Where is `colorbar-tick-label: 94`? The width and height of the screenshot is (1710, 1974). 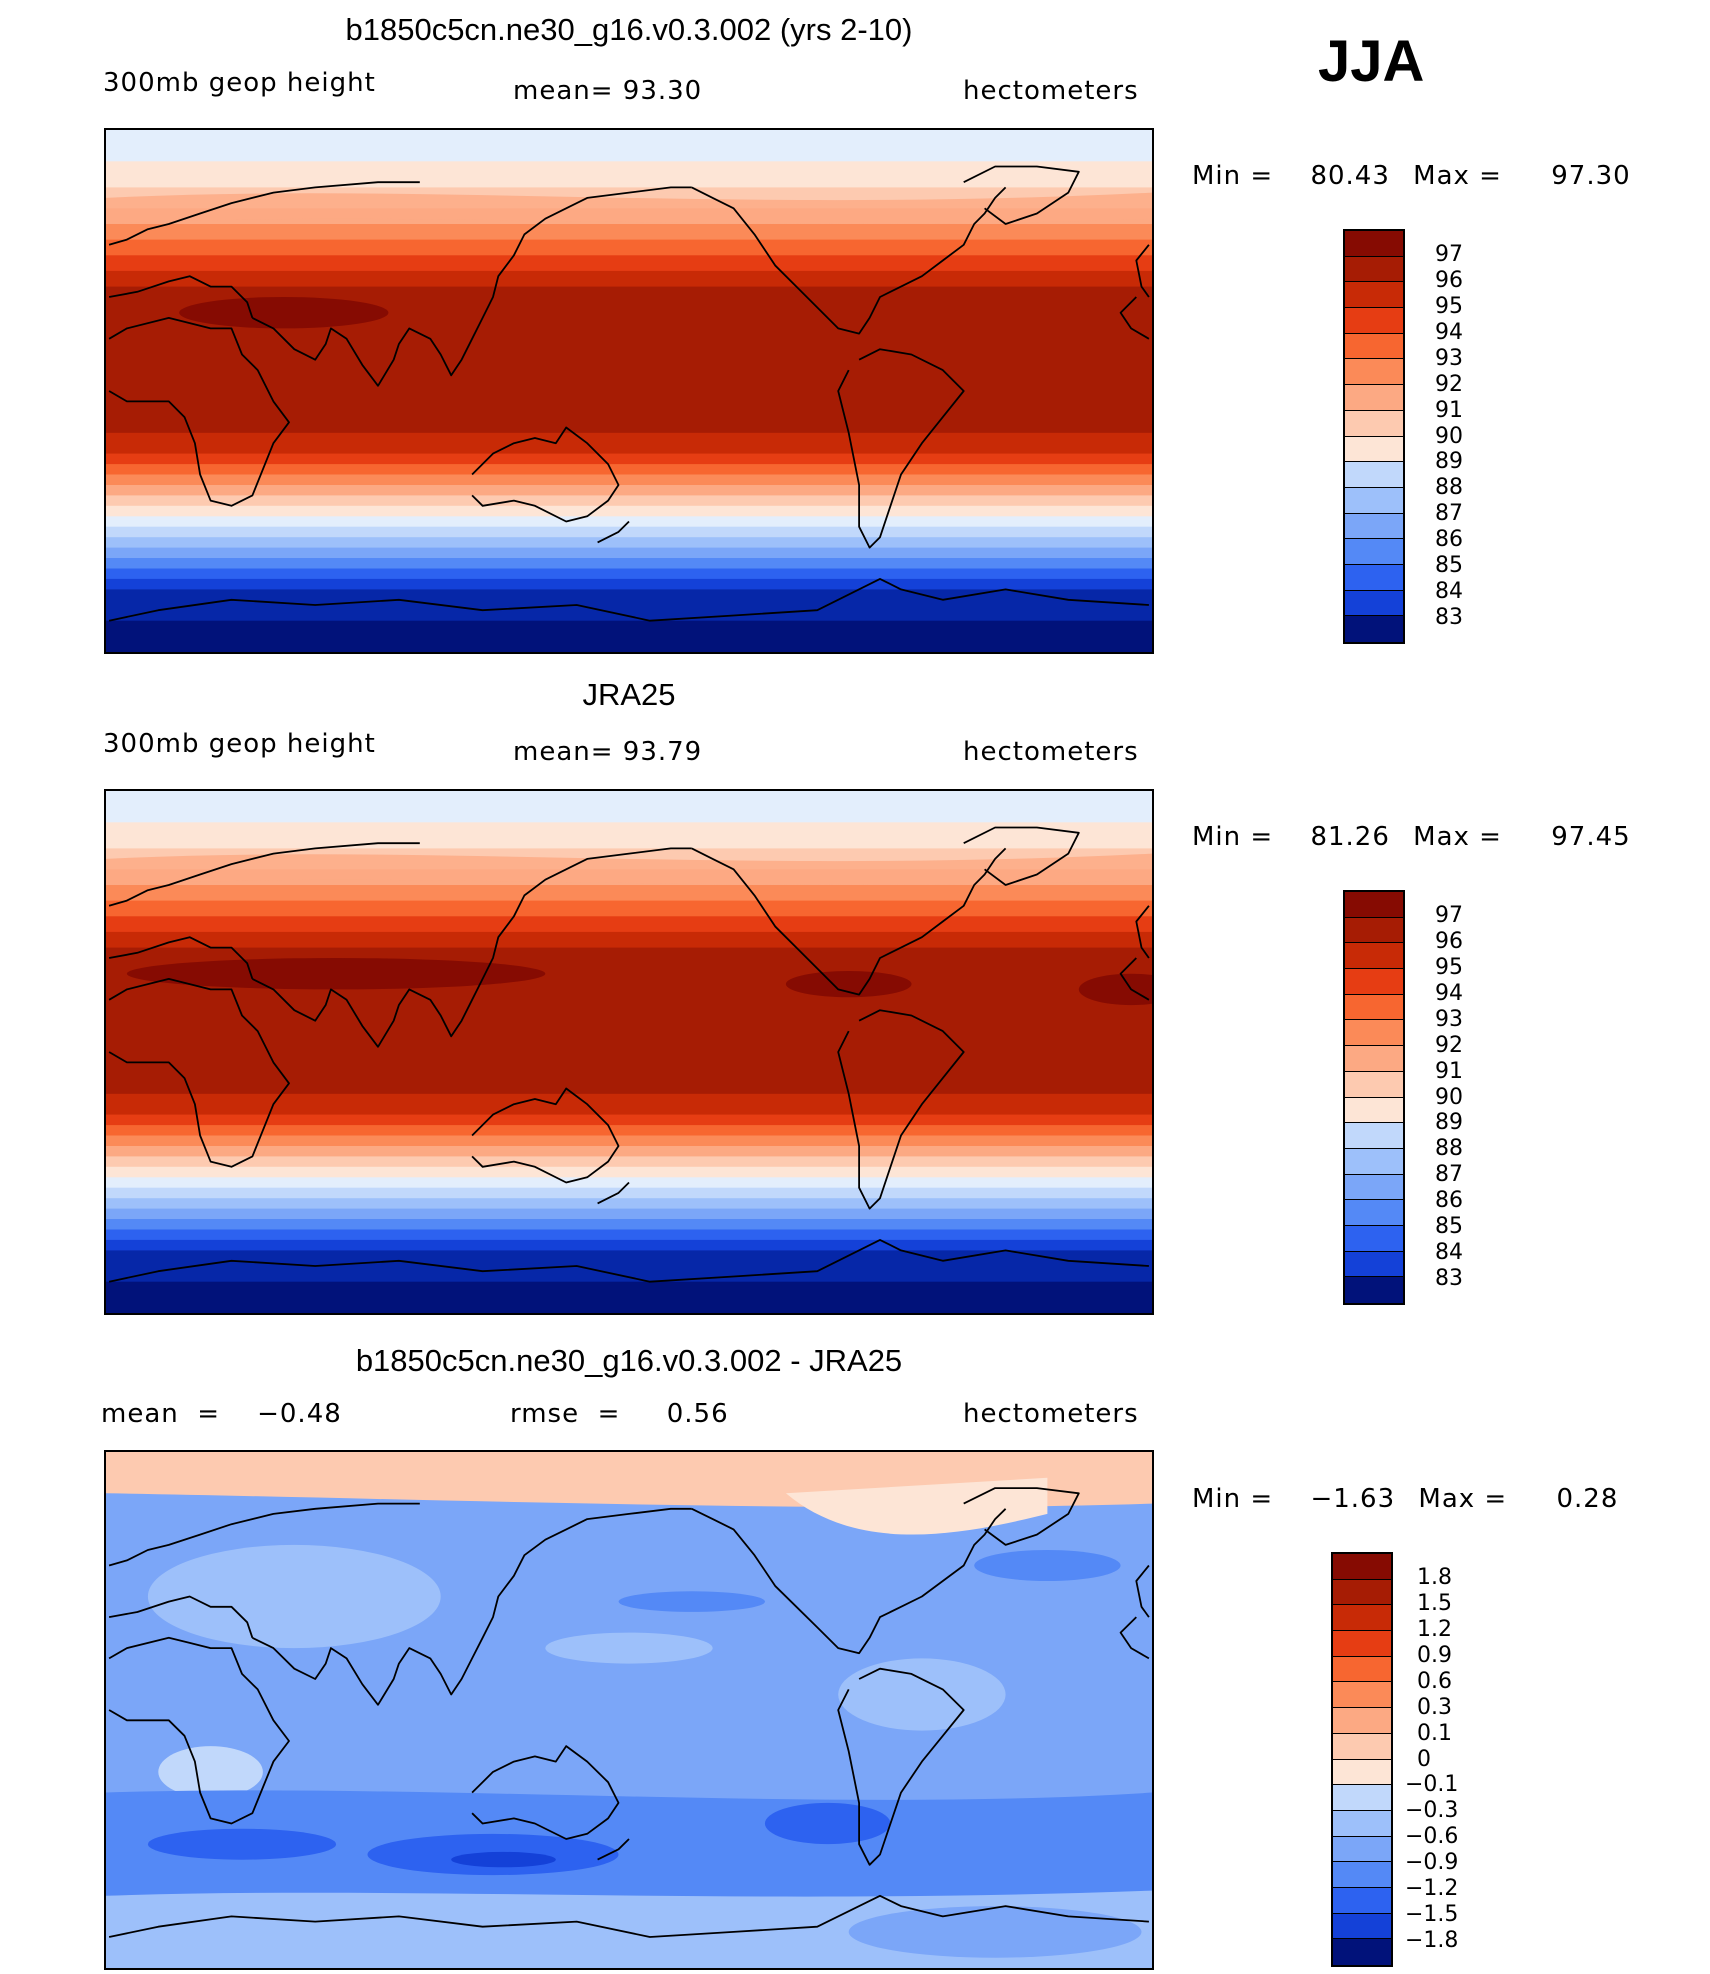 colorbar-tick-label: 94 is located at coordinates (1449, 332).